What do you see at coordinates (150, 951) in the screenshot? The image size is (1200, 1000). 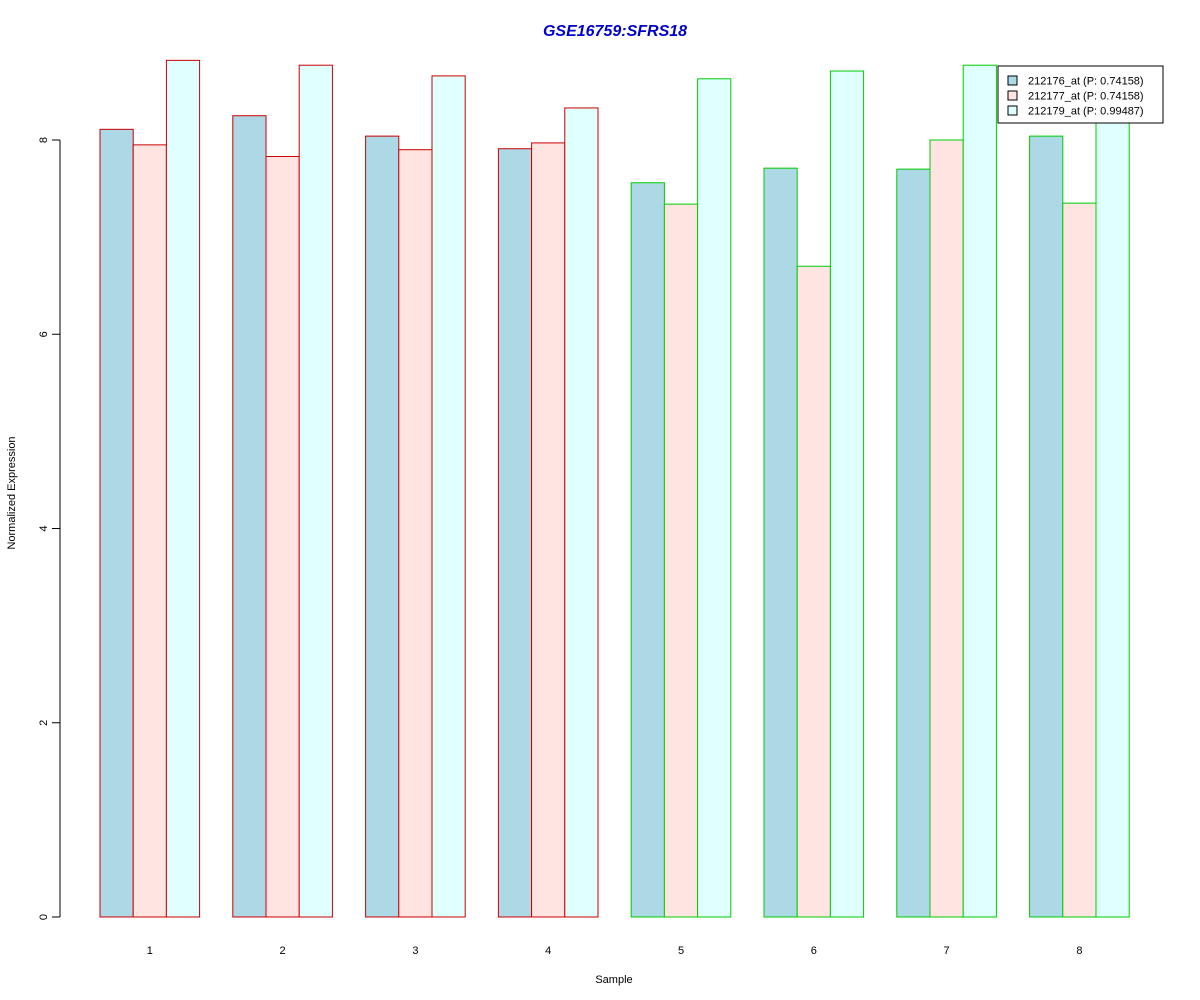 I see `x-tick-label: 1` at bounding box center [150, 951].